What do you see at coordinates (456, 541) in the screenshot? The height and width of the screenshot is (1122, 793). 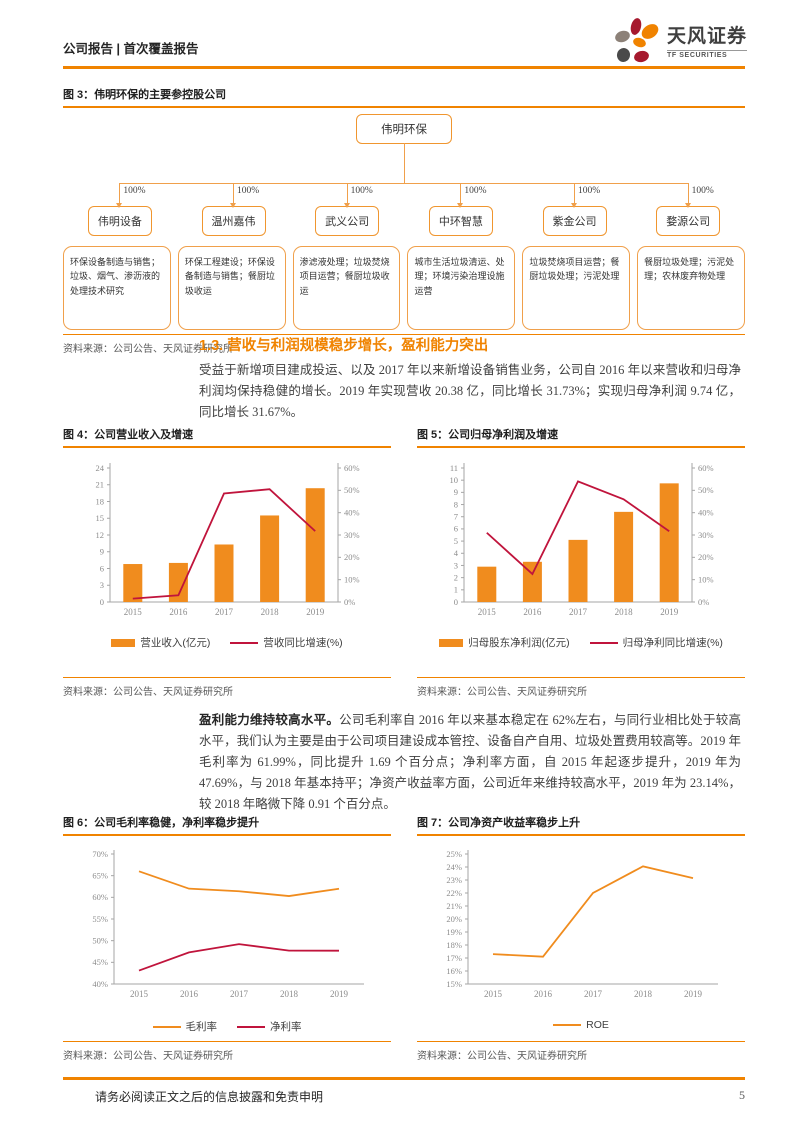 I see `svg-text: 5` at bounding box center [456, 541].